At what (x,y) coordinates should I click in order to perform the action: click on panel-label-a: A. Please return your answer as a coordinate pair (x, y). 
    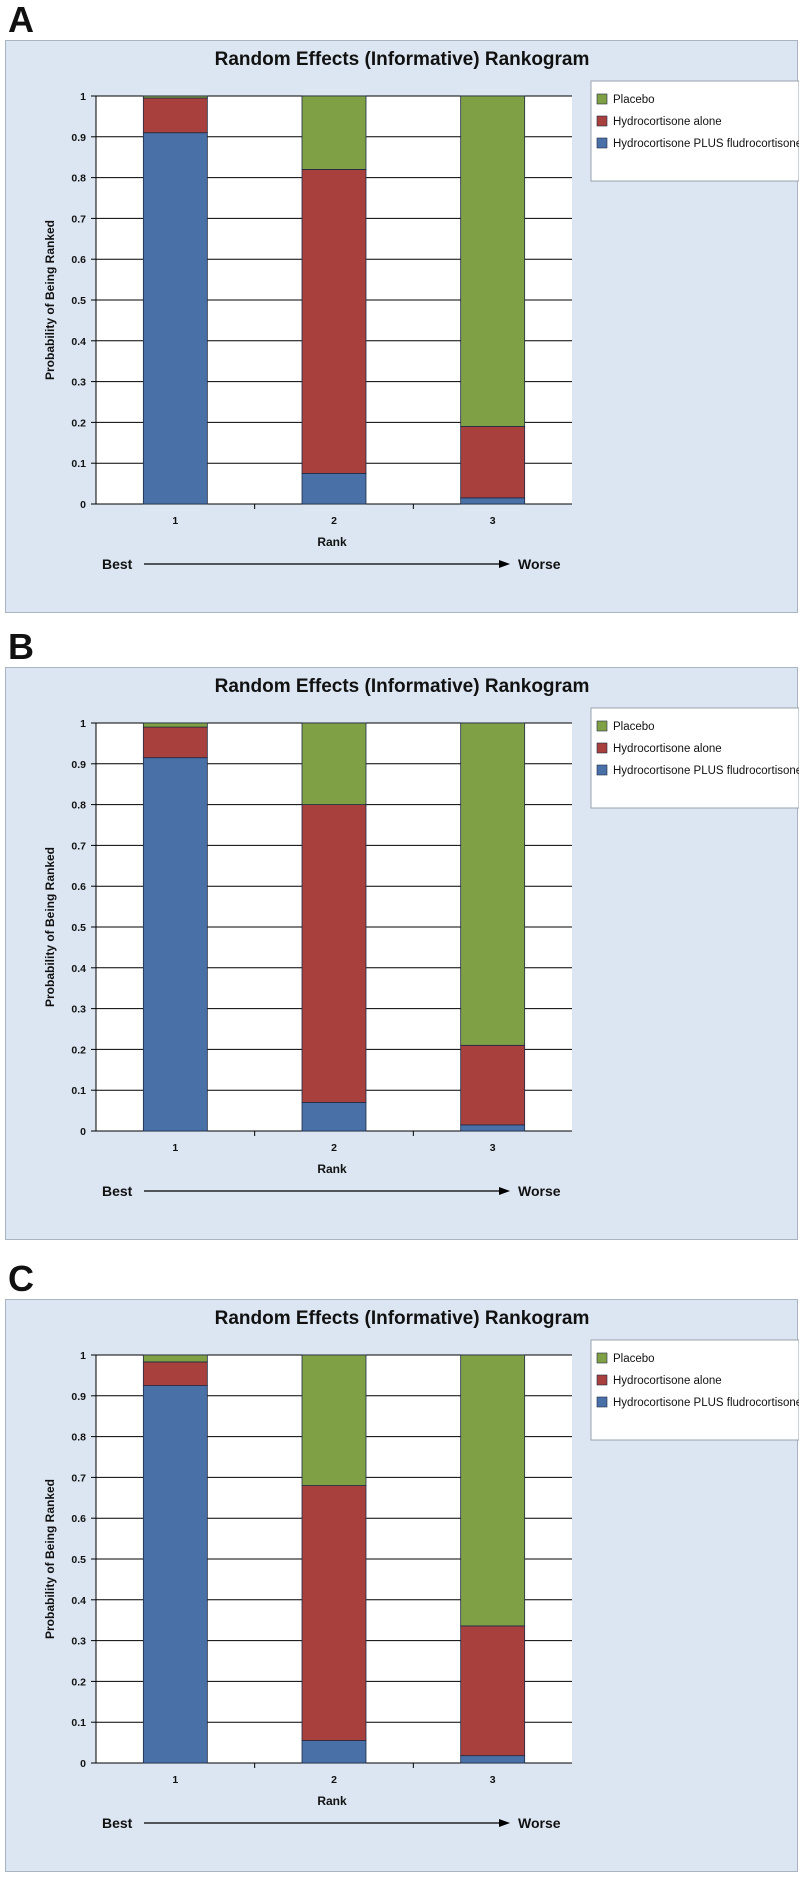
    Looking at the image, I should click on (21, 20).